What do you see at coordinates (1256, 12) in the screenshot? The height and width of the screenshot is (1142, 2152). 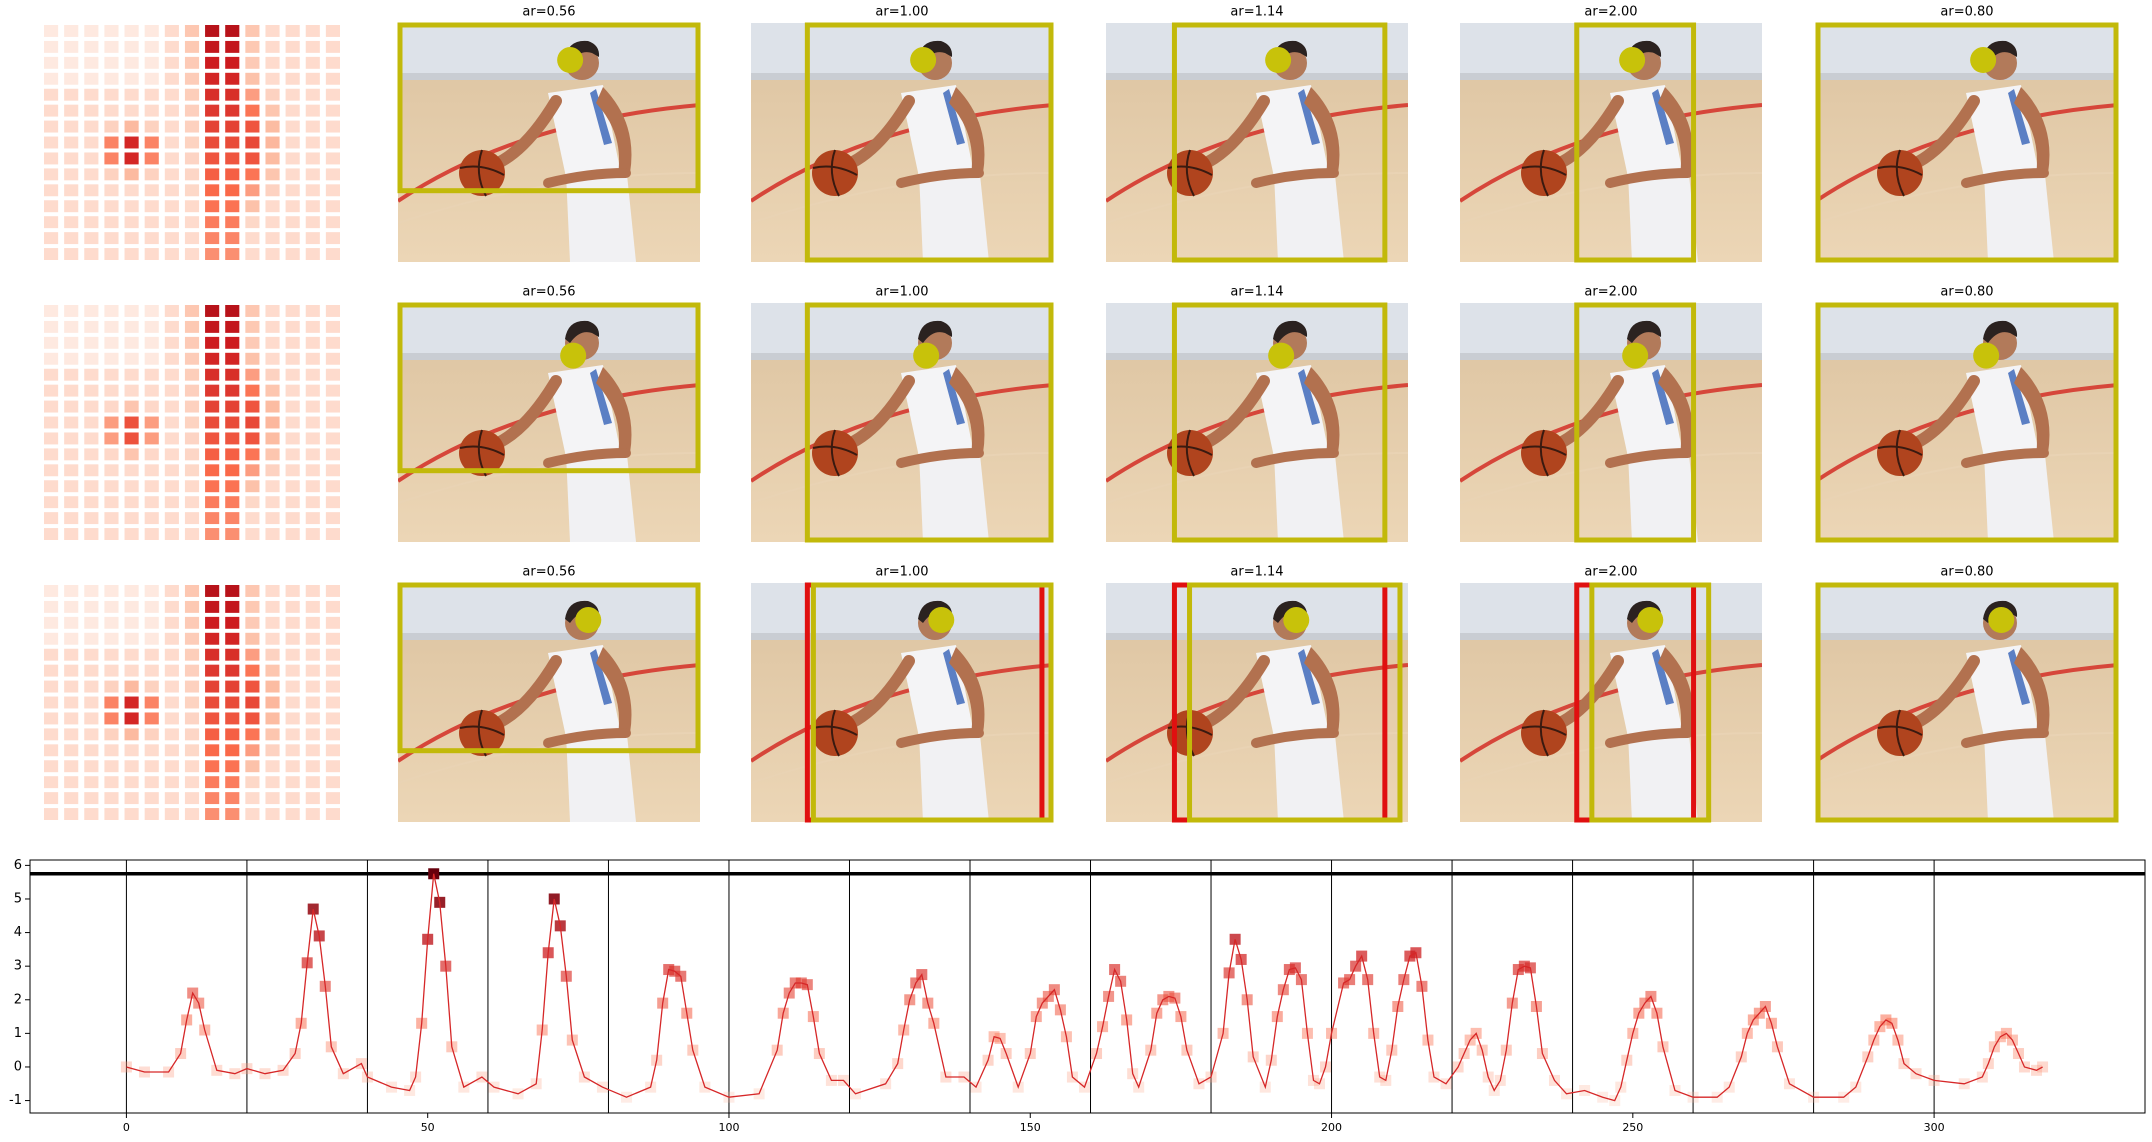 I see `panel-title: ar=1.14` at bounding box center [1256, 12].